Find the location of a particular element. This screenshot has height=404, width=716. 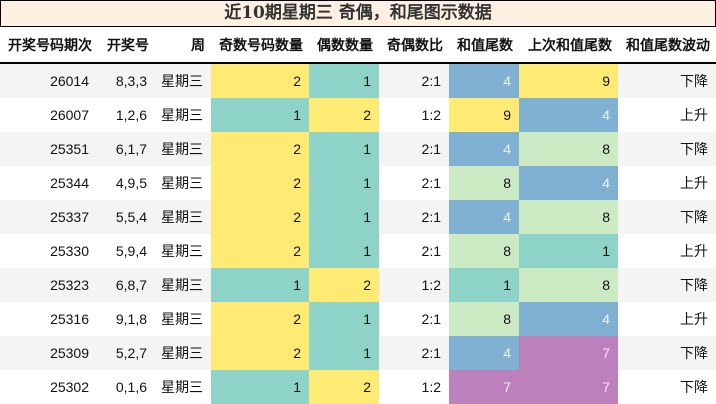

issue-cell: 25323 is located at coordinates (48, 285).